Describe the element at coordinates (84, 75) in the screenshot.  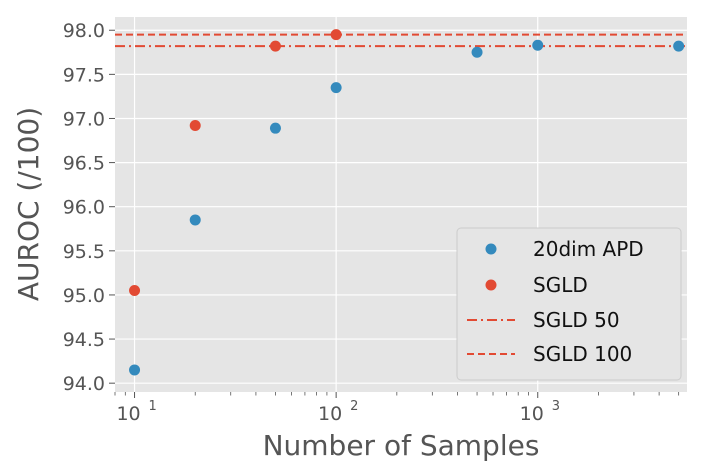
I see `y-tick-label: 97.5` at that location.